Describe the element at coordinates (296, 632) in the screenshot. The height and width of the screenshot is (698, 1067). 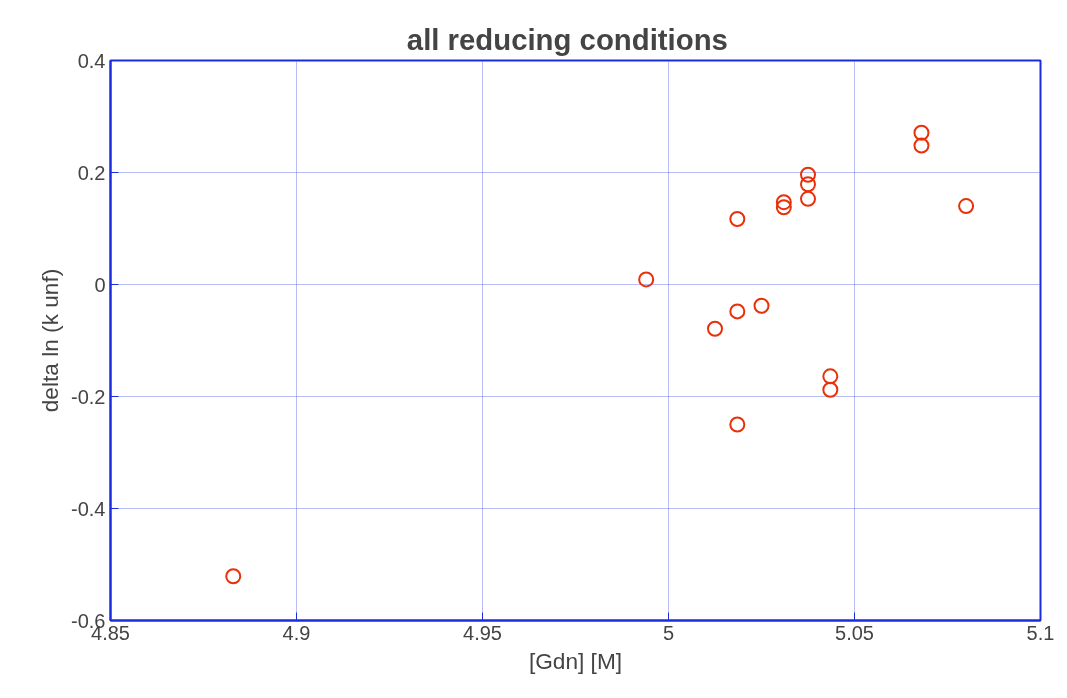
I see `x-tick-label: 4.9` at that location.